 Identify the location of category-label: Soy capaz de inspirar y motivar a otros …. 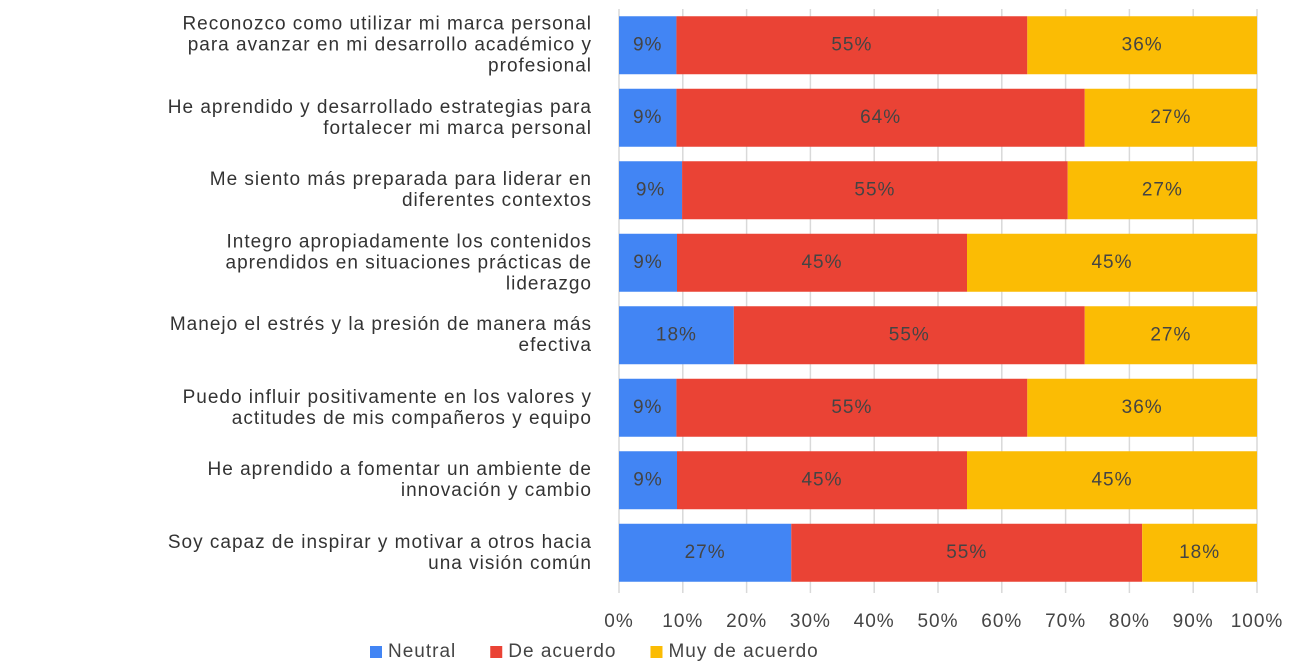
(379, 552).